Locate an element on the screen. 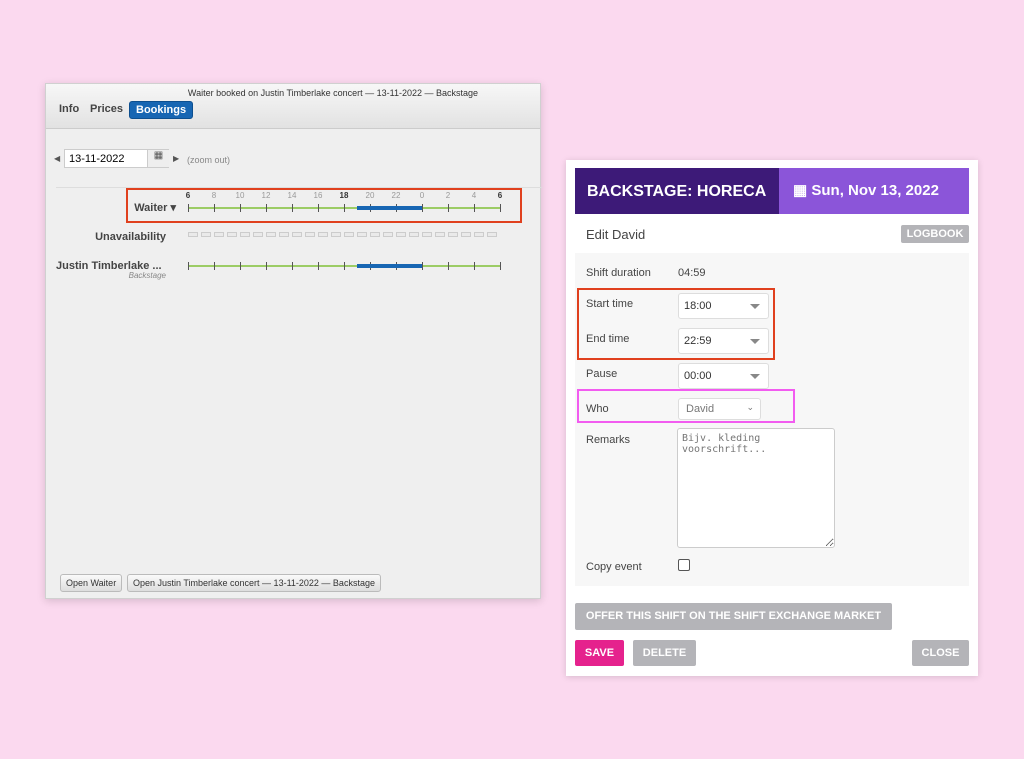 The image size is (1024, 759). end-time-select: 22:59 is located at coordinates (723, 341).